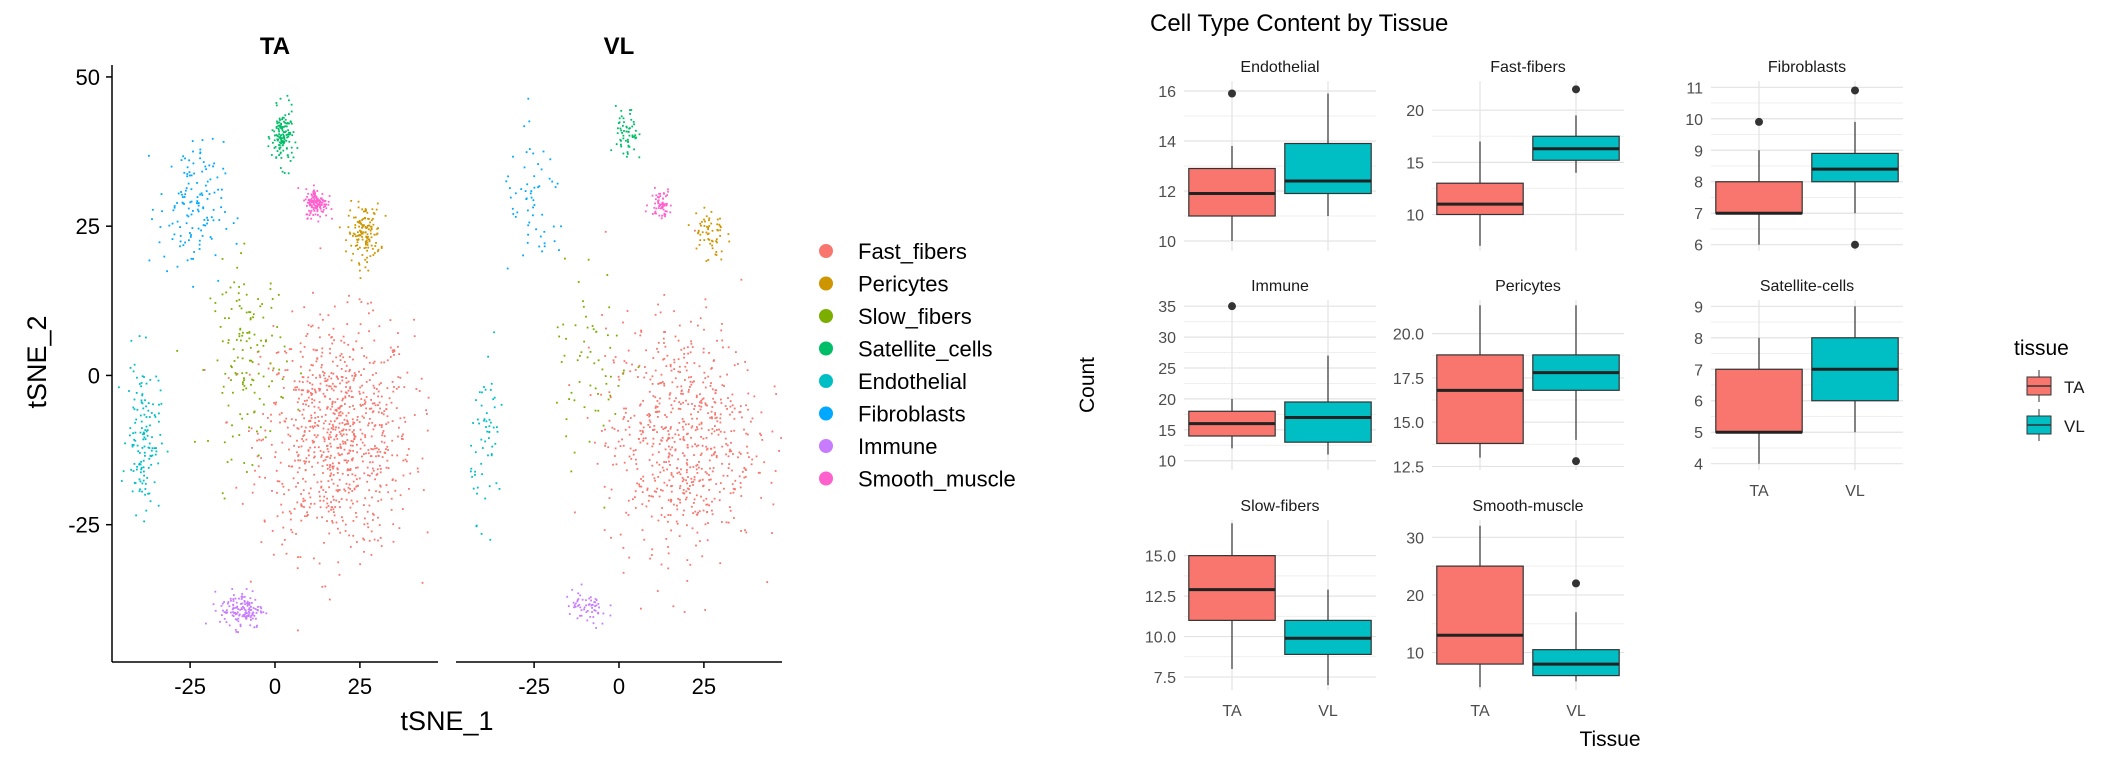  Describe the element at coordinates (486, 436) in the screenshot. I see `cluster-endothelial` at that location.